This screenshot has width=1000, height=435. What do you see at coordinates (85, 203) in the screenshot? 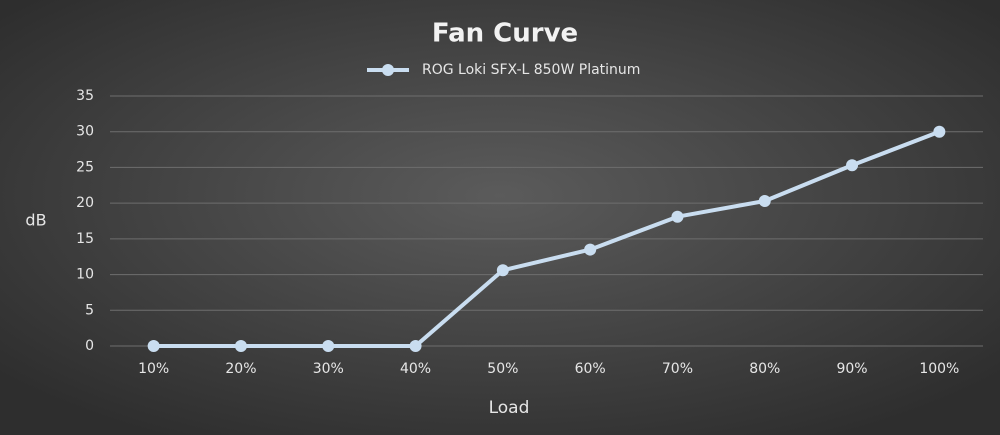
I see `y-tick-label: 20` at bounding box center [85, 203].